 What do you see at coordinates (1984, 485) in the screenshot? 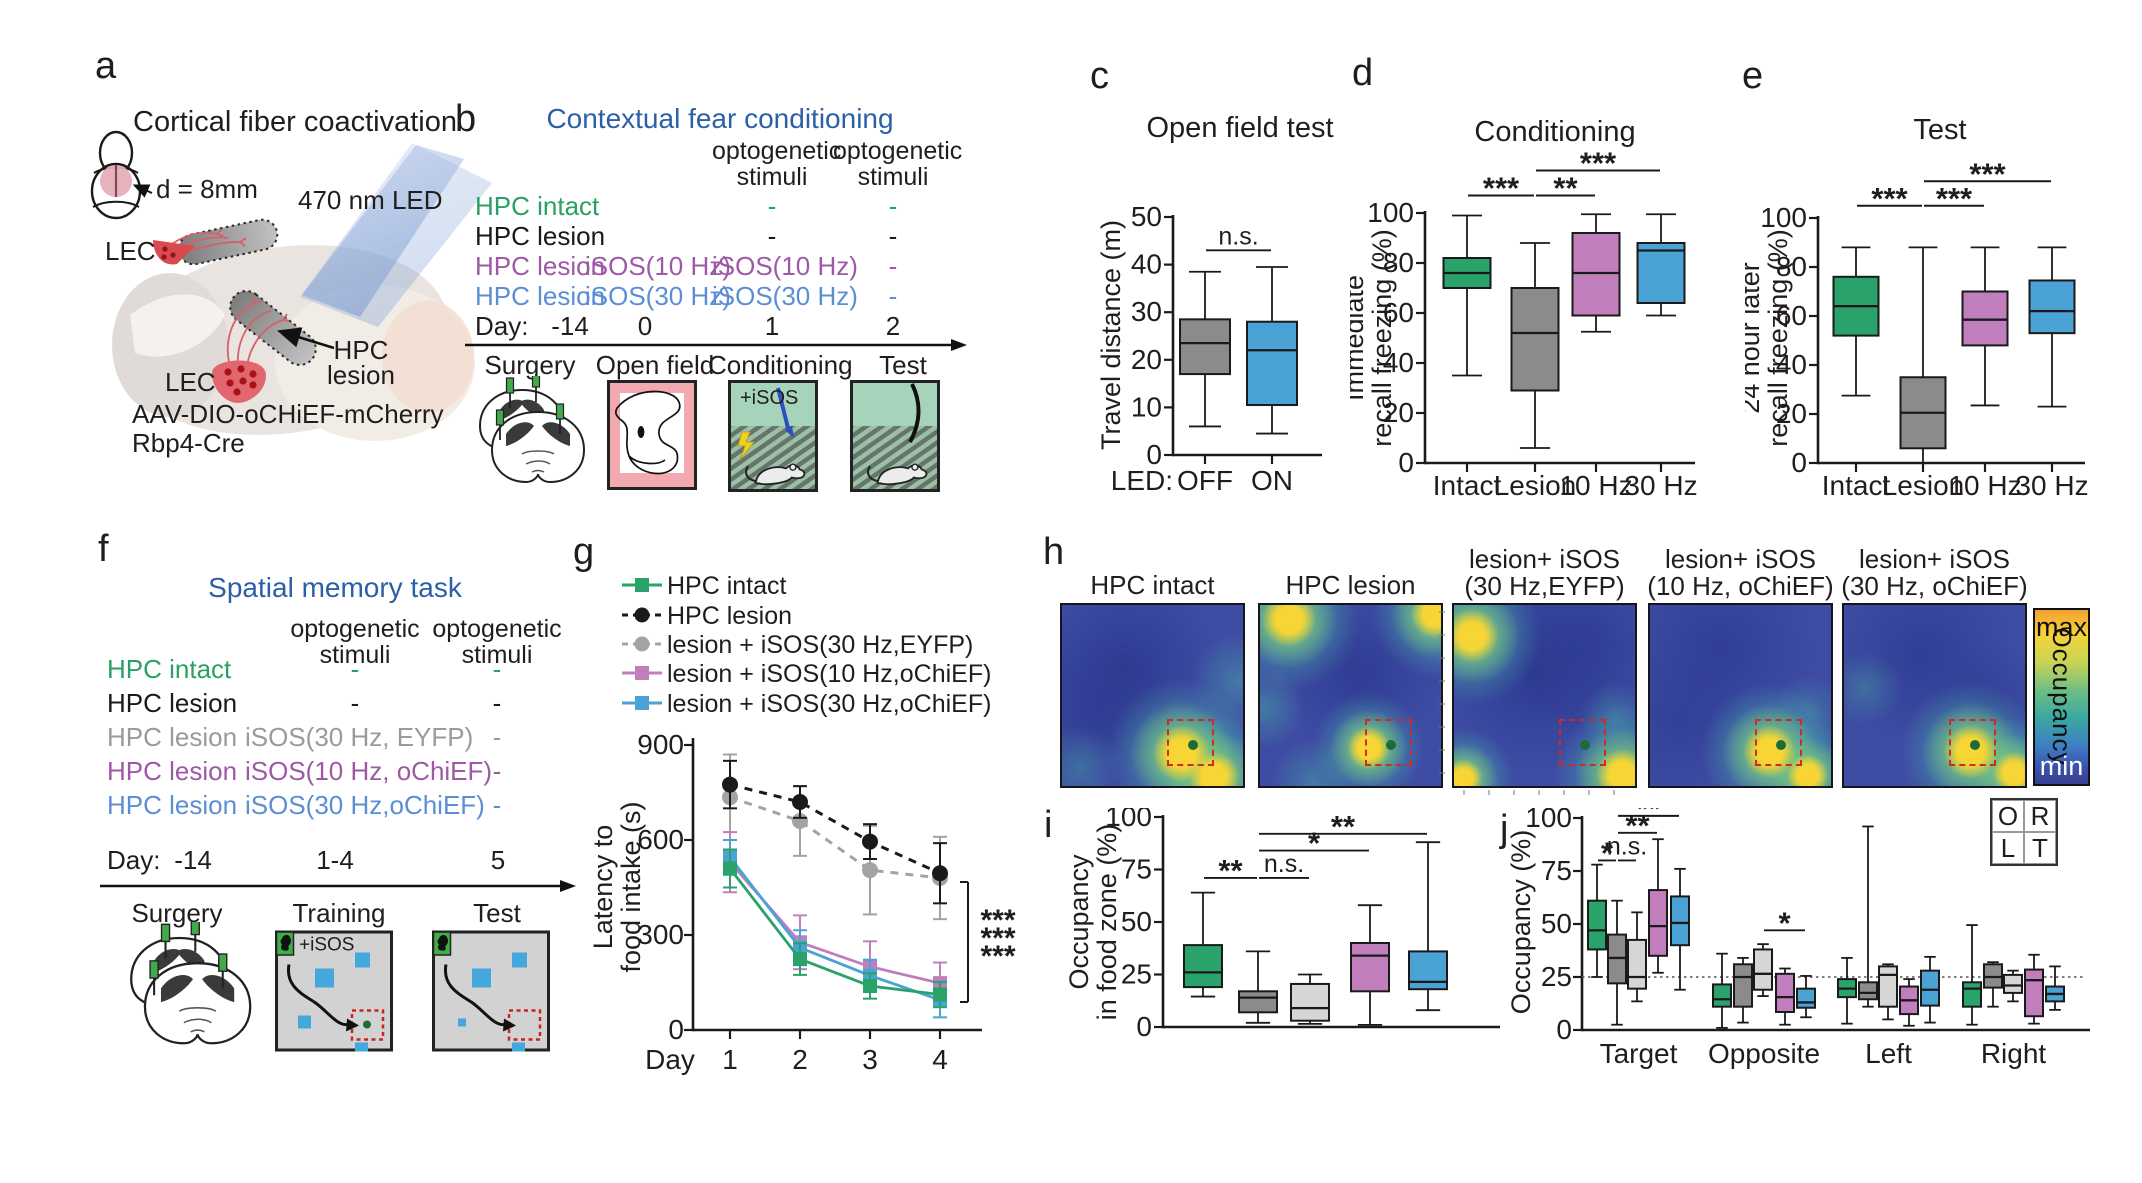
I see `svg-text: 10 Hz` at bounding box center [1984, 485].